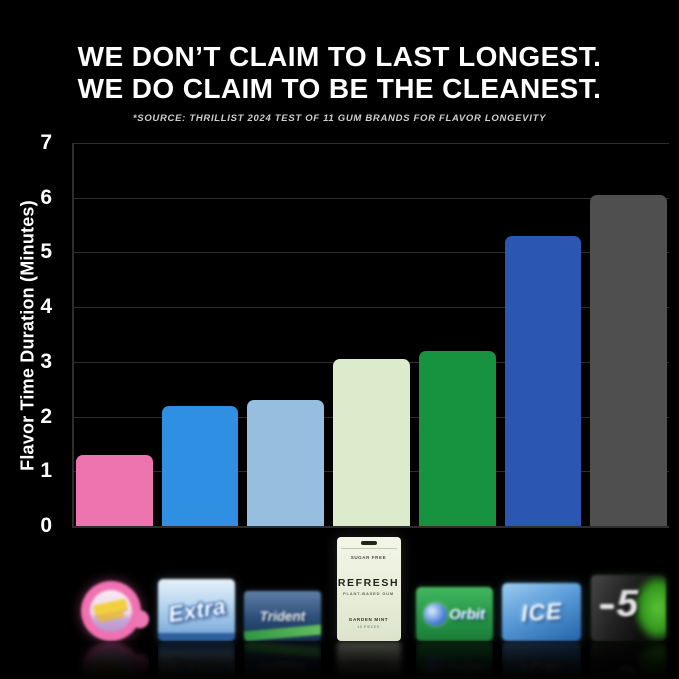 Image resolution: width=679 pixels, height=679 pixels. I want to click on product-cell-orbit: Orbit Orbit, so click(454, 605).